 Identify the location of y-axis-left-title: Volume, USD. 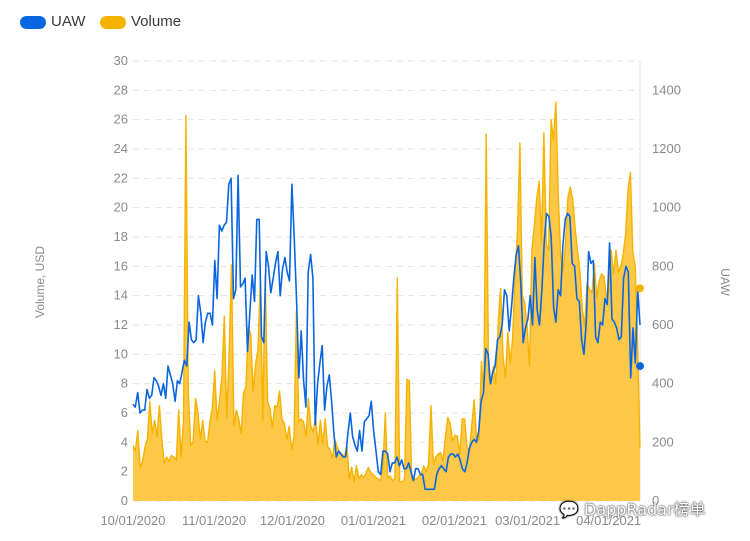
(40, 282).